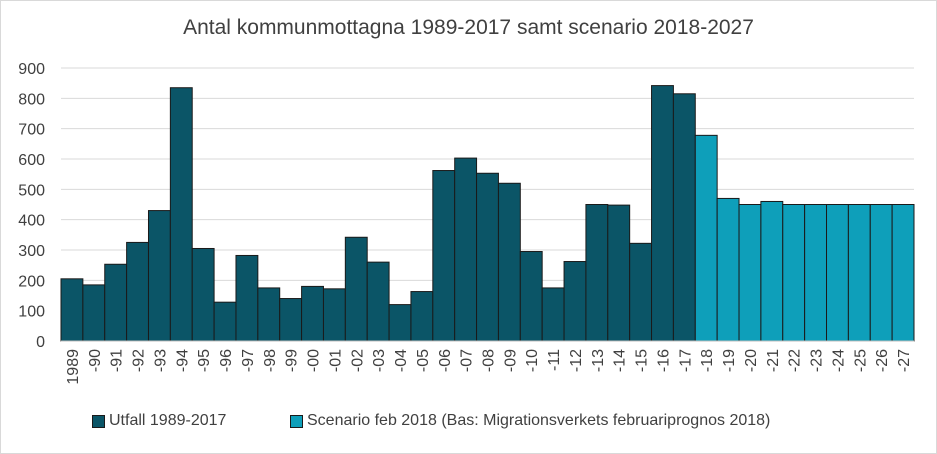 The height and width of the screenshot is (454, 937). I want to click on x-tick-label: -13, so click(598, 360).